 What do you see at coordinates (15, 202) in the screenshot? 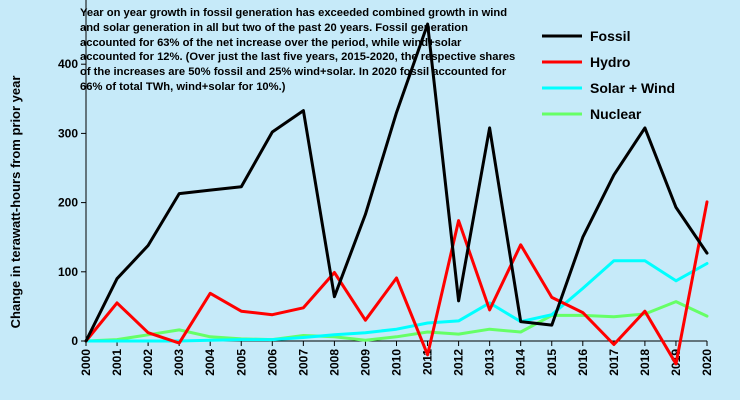
I see `y-axis-title: Change in terawatt-hours from prior year` at bounding box center [15, 202].